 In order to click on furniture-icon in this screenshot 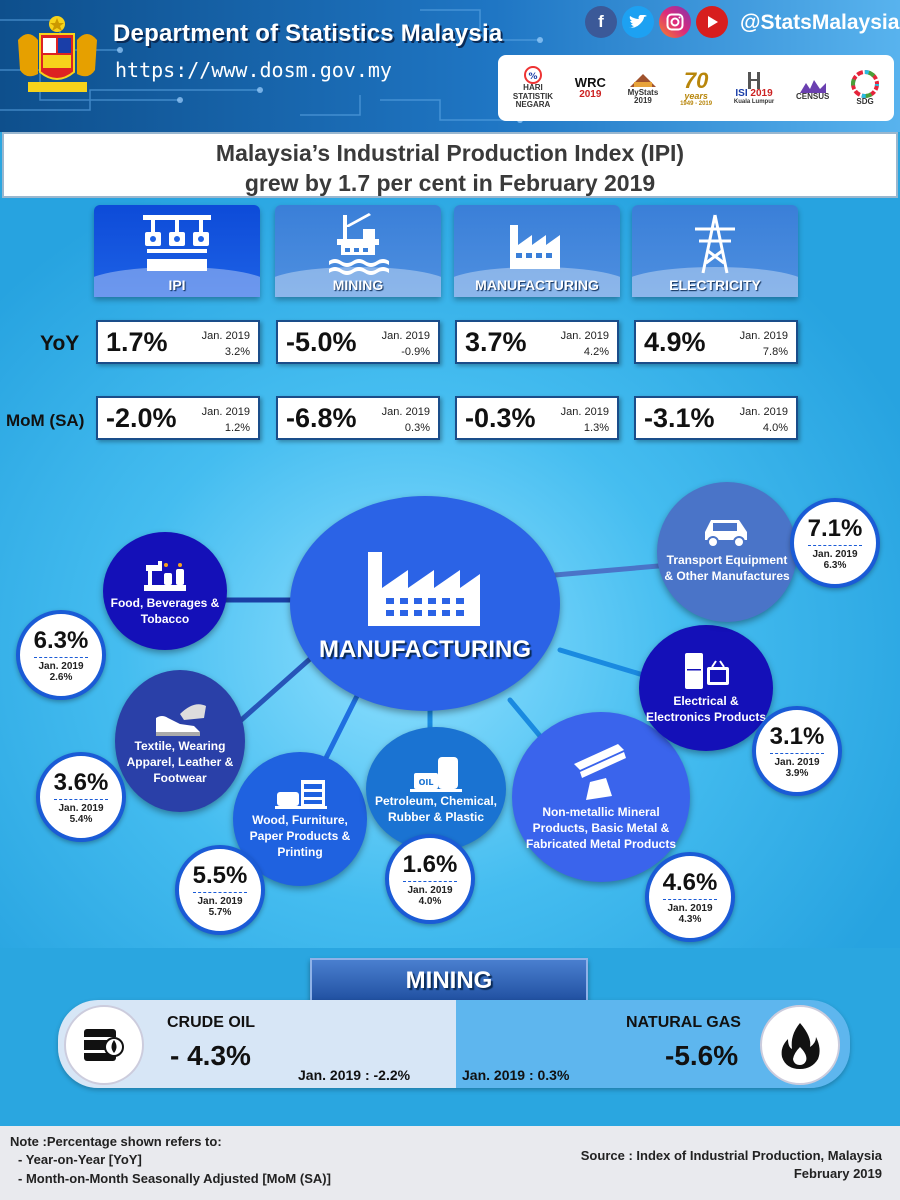, I will do `click(301, 794)`.